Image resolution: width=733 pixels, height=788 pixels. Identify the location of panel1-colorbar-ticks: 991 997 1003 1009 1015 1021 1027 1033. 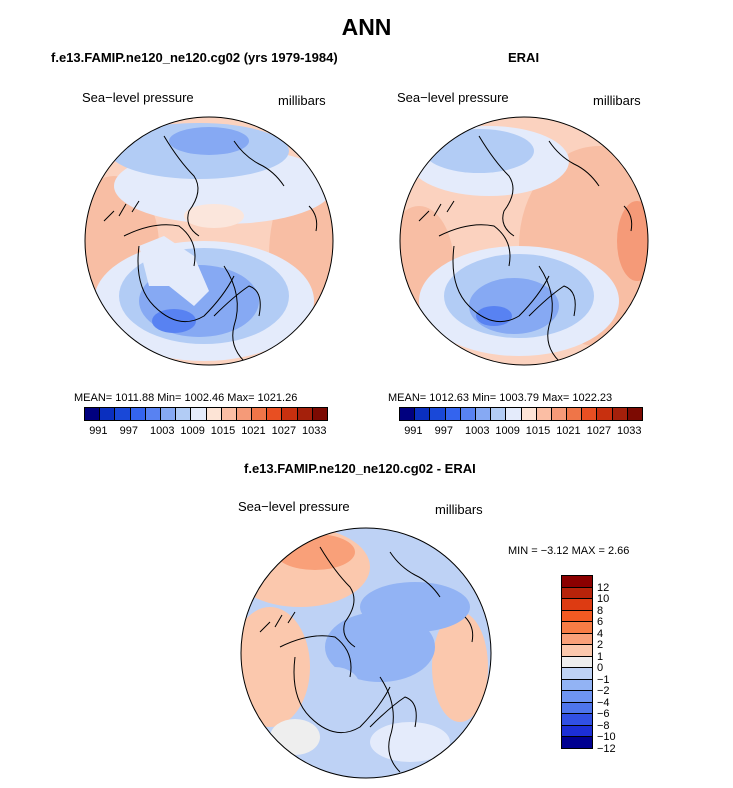
(209, 432).